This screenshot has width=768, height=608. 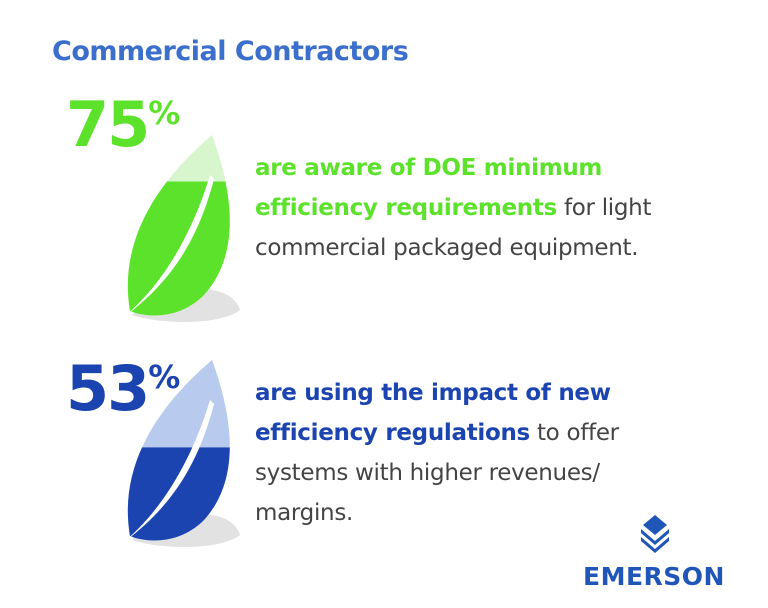 What do you see at coordinates (108, 388) in the screenshot?
I see `value: 53` at bounding box center [108, 388].